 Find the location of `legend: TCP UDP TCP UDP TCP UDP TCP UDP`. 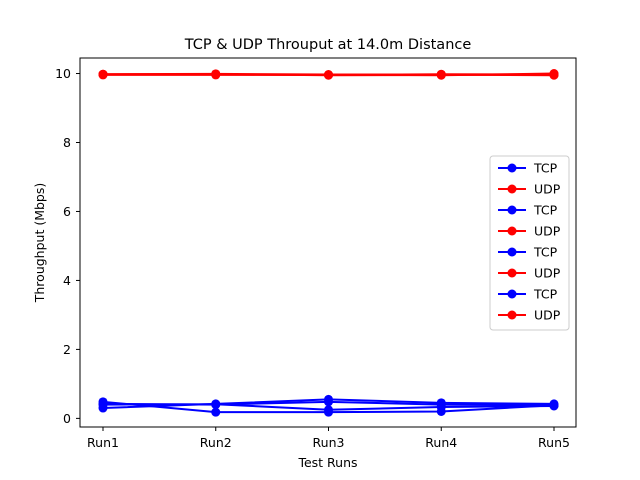

legend: TCP UDP TCP UDP TCP UDP TCP UDP is located at coordinates (529, 243).